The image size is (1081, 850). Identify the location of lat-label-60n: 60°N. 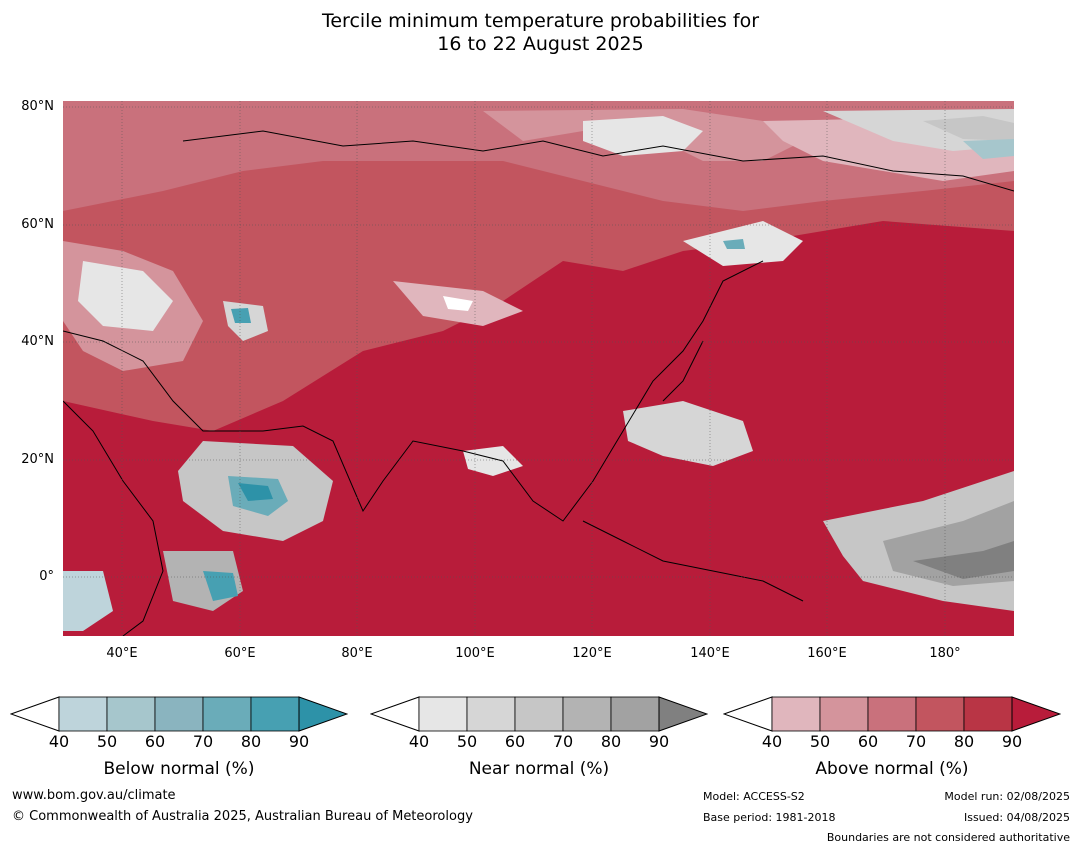
(37, 224).